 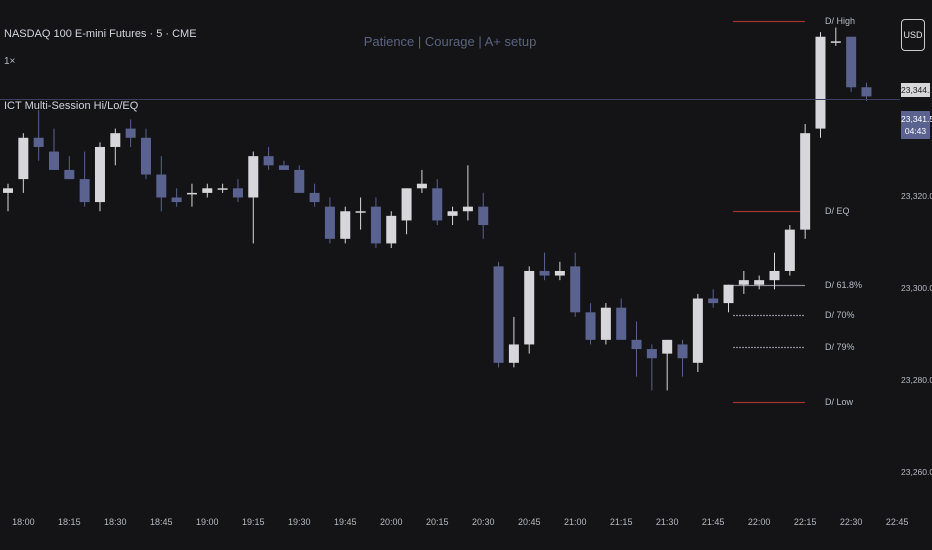 What do you see at coordinates (805, 522) in the screenshot?
I see `time-tick-label: 22:15` at bounding box center [805, 522].